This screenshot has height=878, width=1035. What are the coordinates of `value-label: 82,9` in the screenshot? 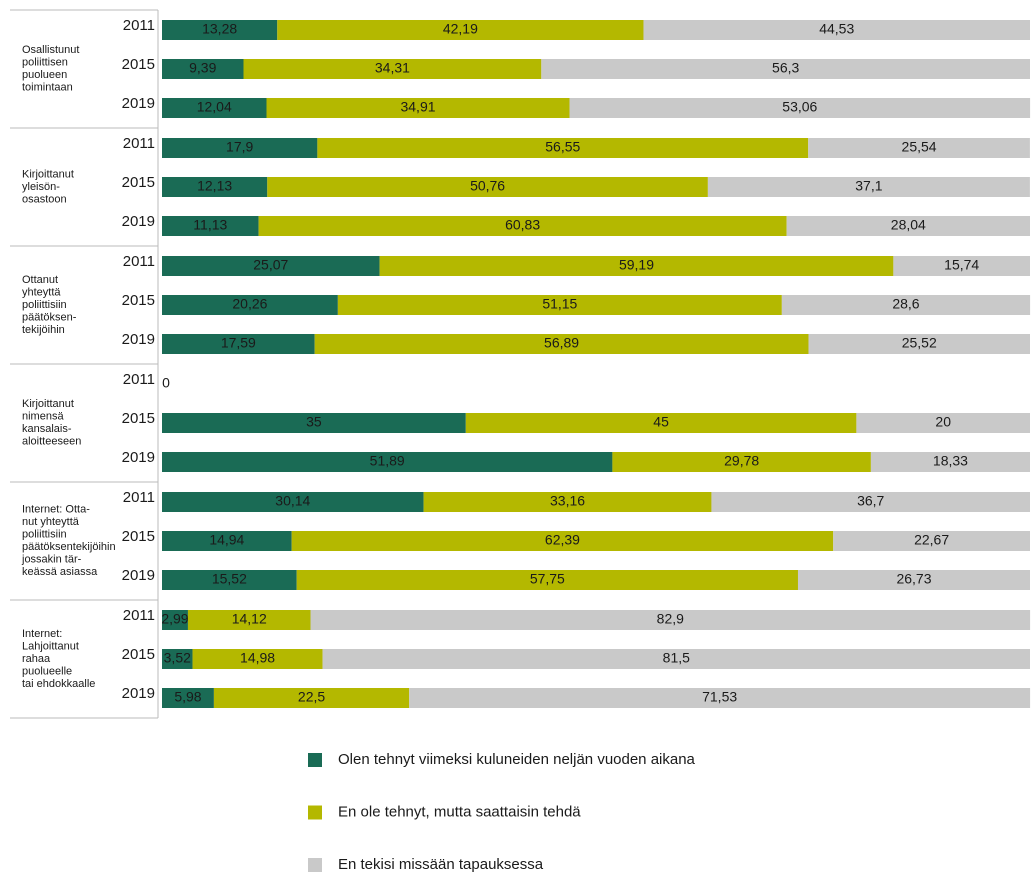 It's located at (670, 619).